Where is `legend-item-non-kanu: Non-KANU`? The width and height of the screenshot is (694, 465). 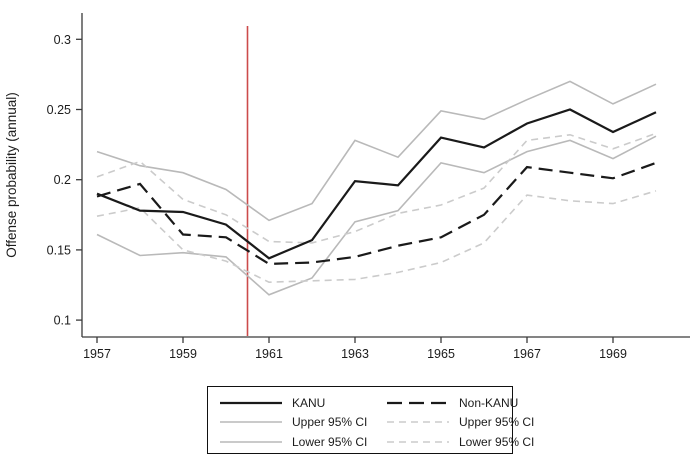
legend-item-non-kanu: Non-KANU is located at coordinates (460, 403).